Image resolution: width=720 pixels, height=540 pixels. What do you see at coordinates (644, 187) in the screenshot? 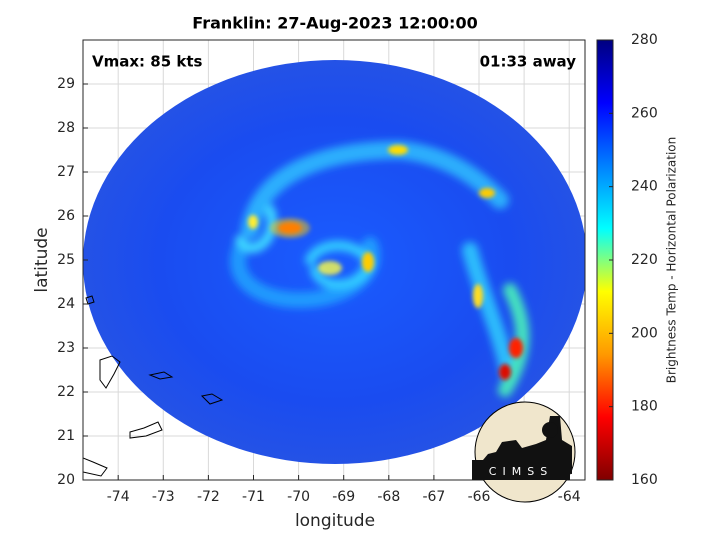
I see `colorbar-tick-label: 240` at bounding box center [644, 187].